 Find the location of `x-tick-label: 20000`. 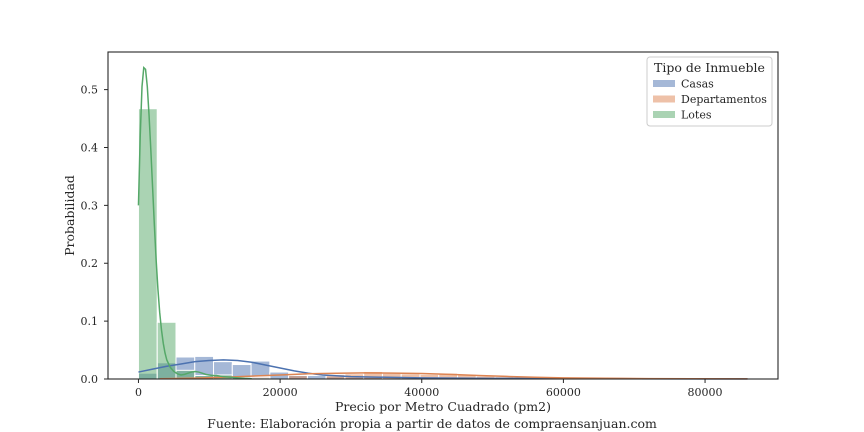

x-tick-label: 20000 is located at coordinates (280, 392).